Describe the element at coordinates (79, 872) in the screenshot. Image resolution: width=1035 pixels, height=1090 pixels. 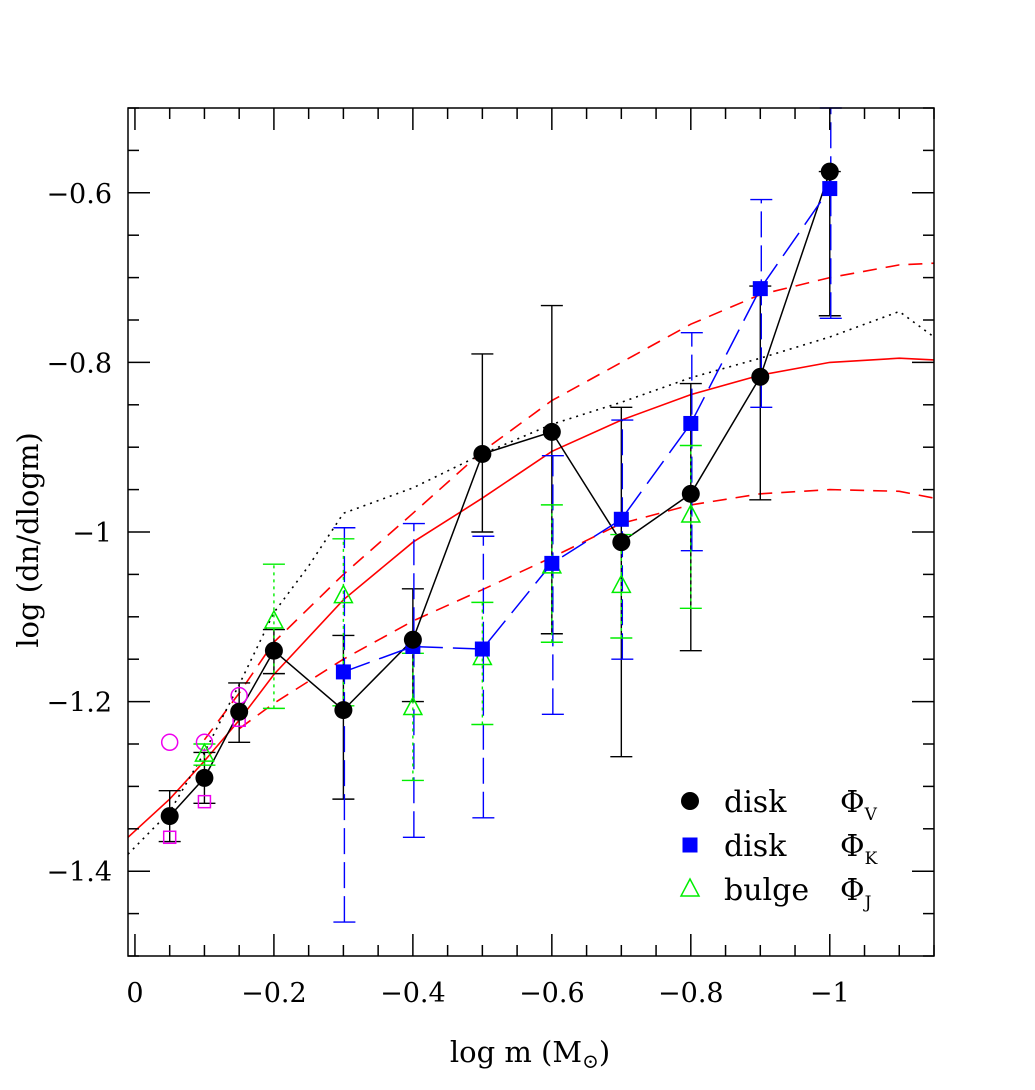
I see `y-tick-label: −1.4` at that location.